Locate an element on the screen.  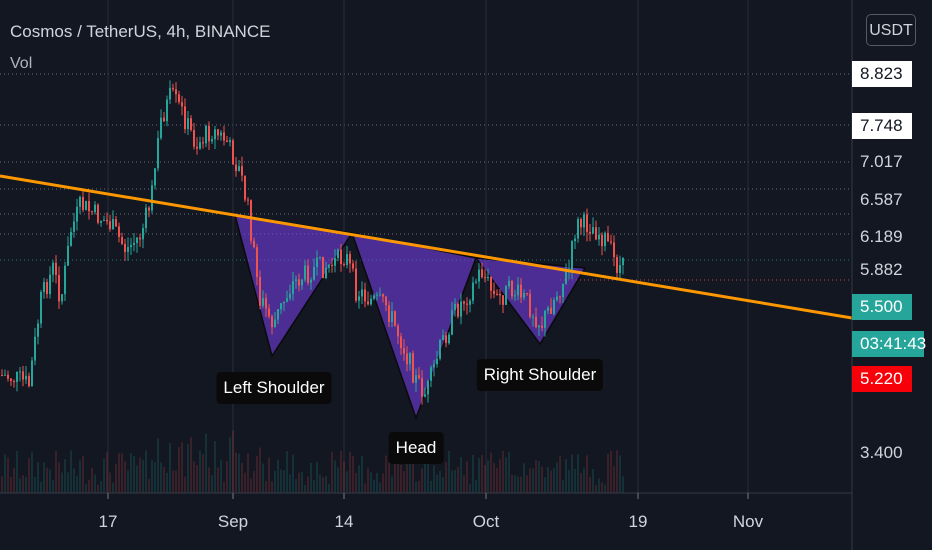
price-level-5882: 5.882 is located at coordinates (881, 269).